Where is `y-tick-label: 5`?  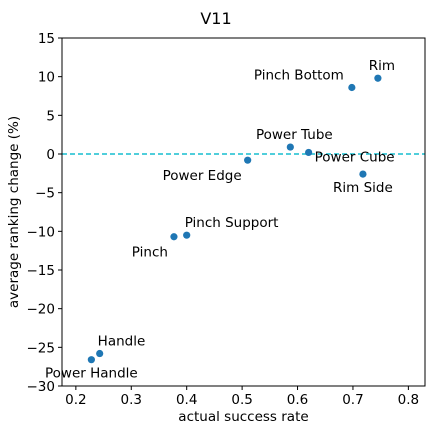
y-tick-label: 5 is located at coordinates (50, 116).